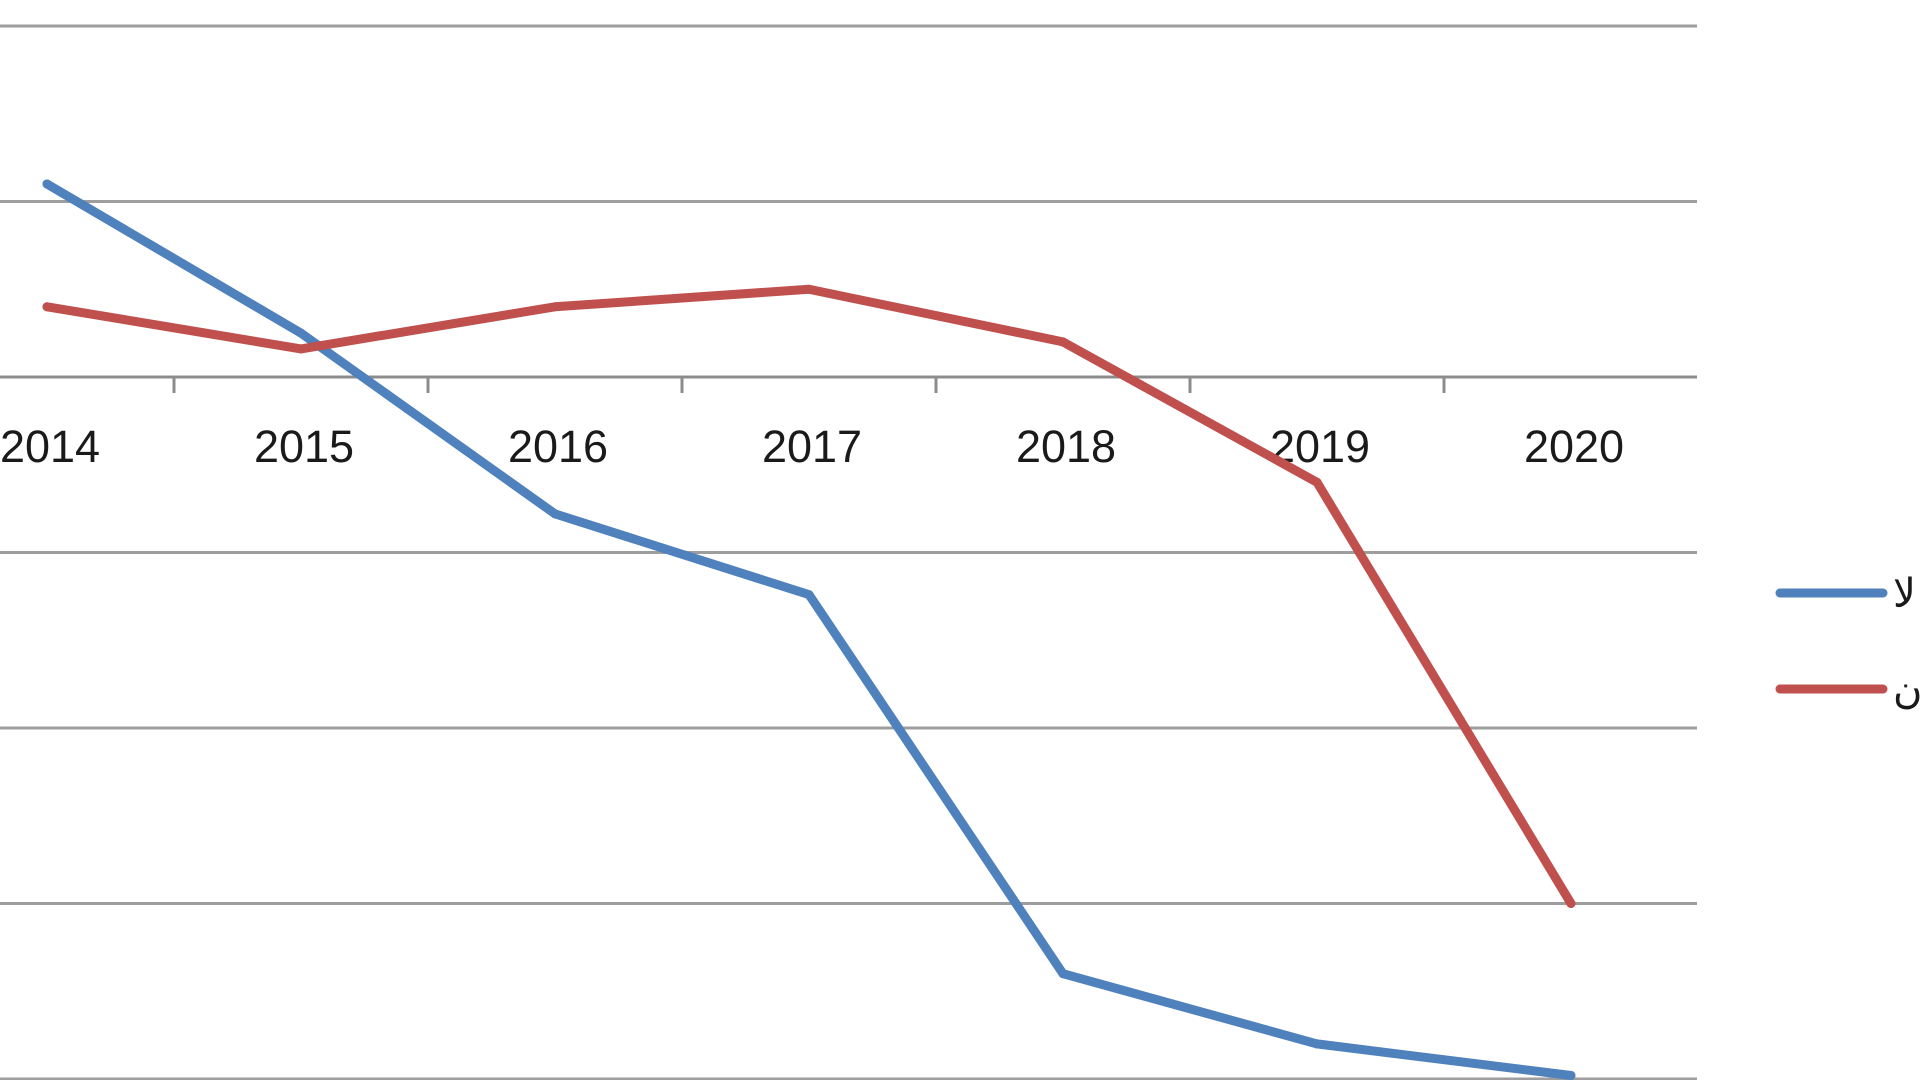 This screenshot has height=1080, width=1920. I want to click on x-tick-label: 2020, so click(1574, 446).